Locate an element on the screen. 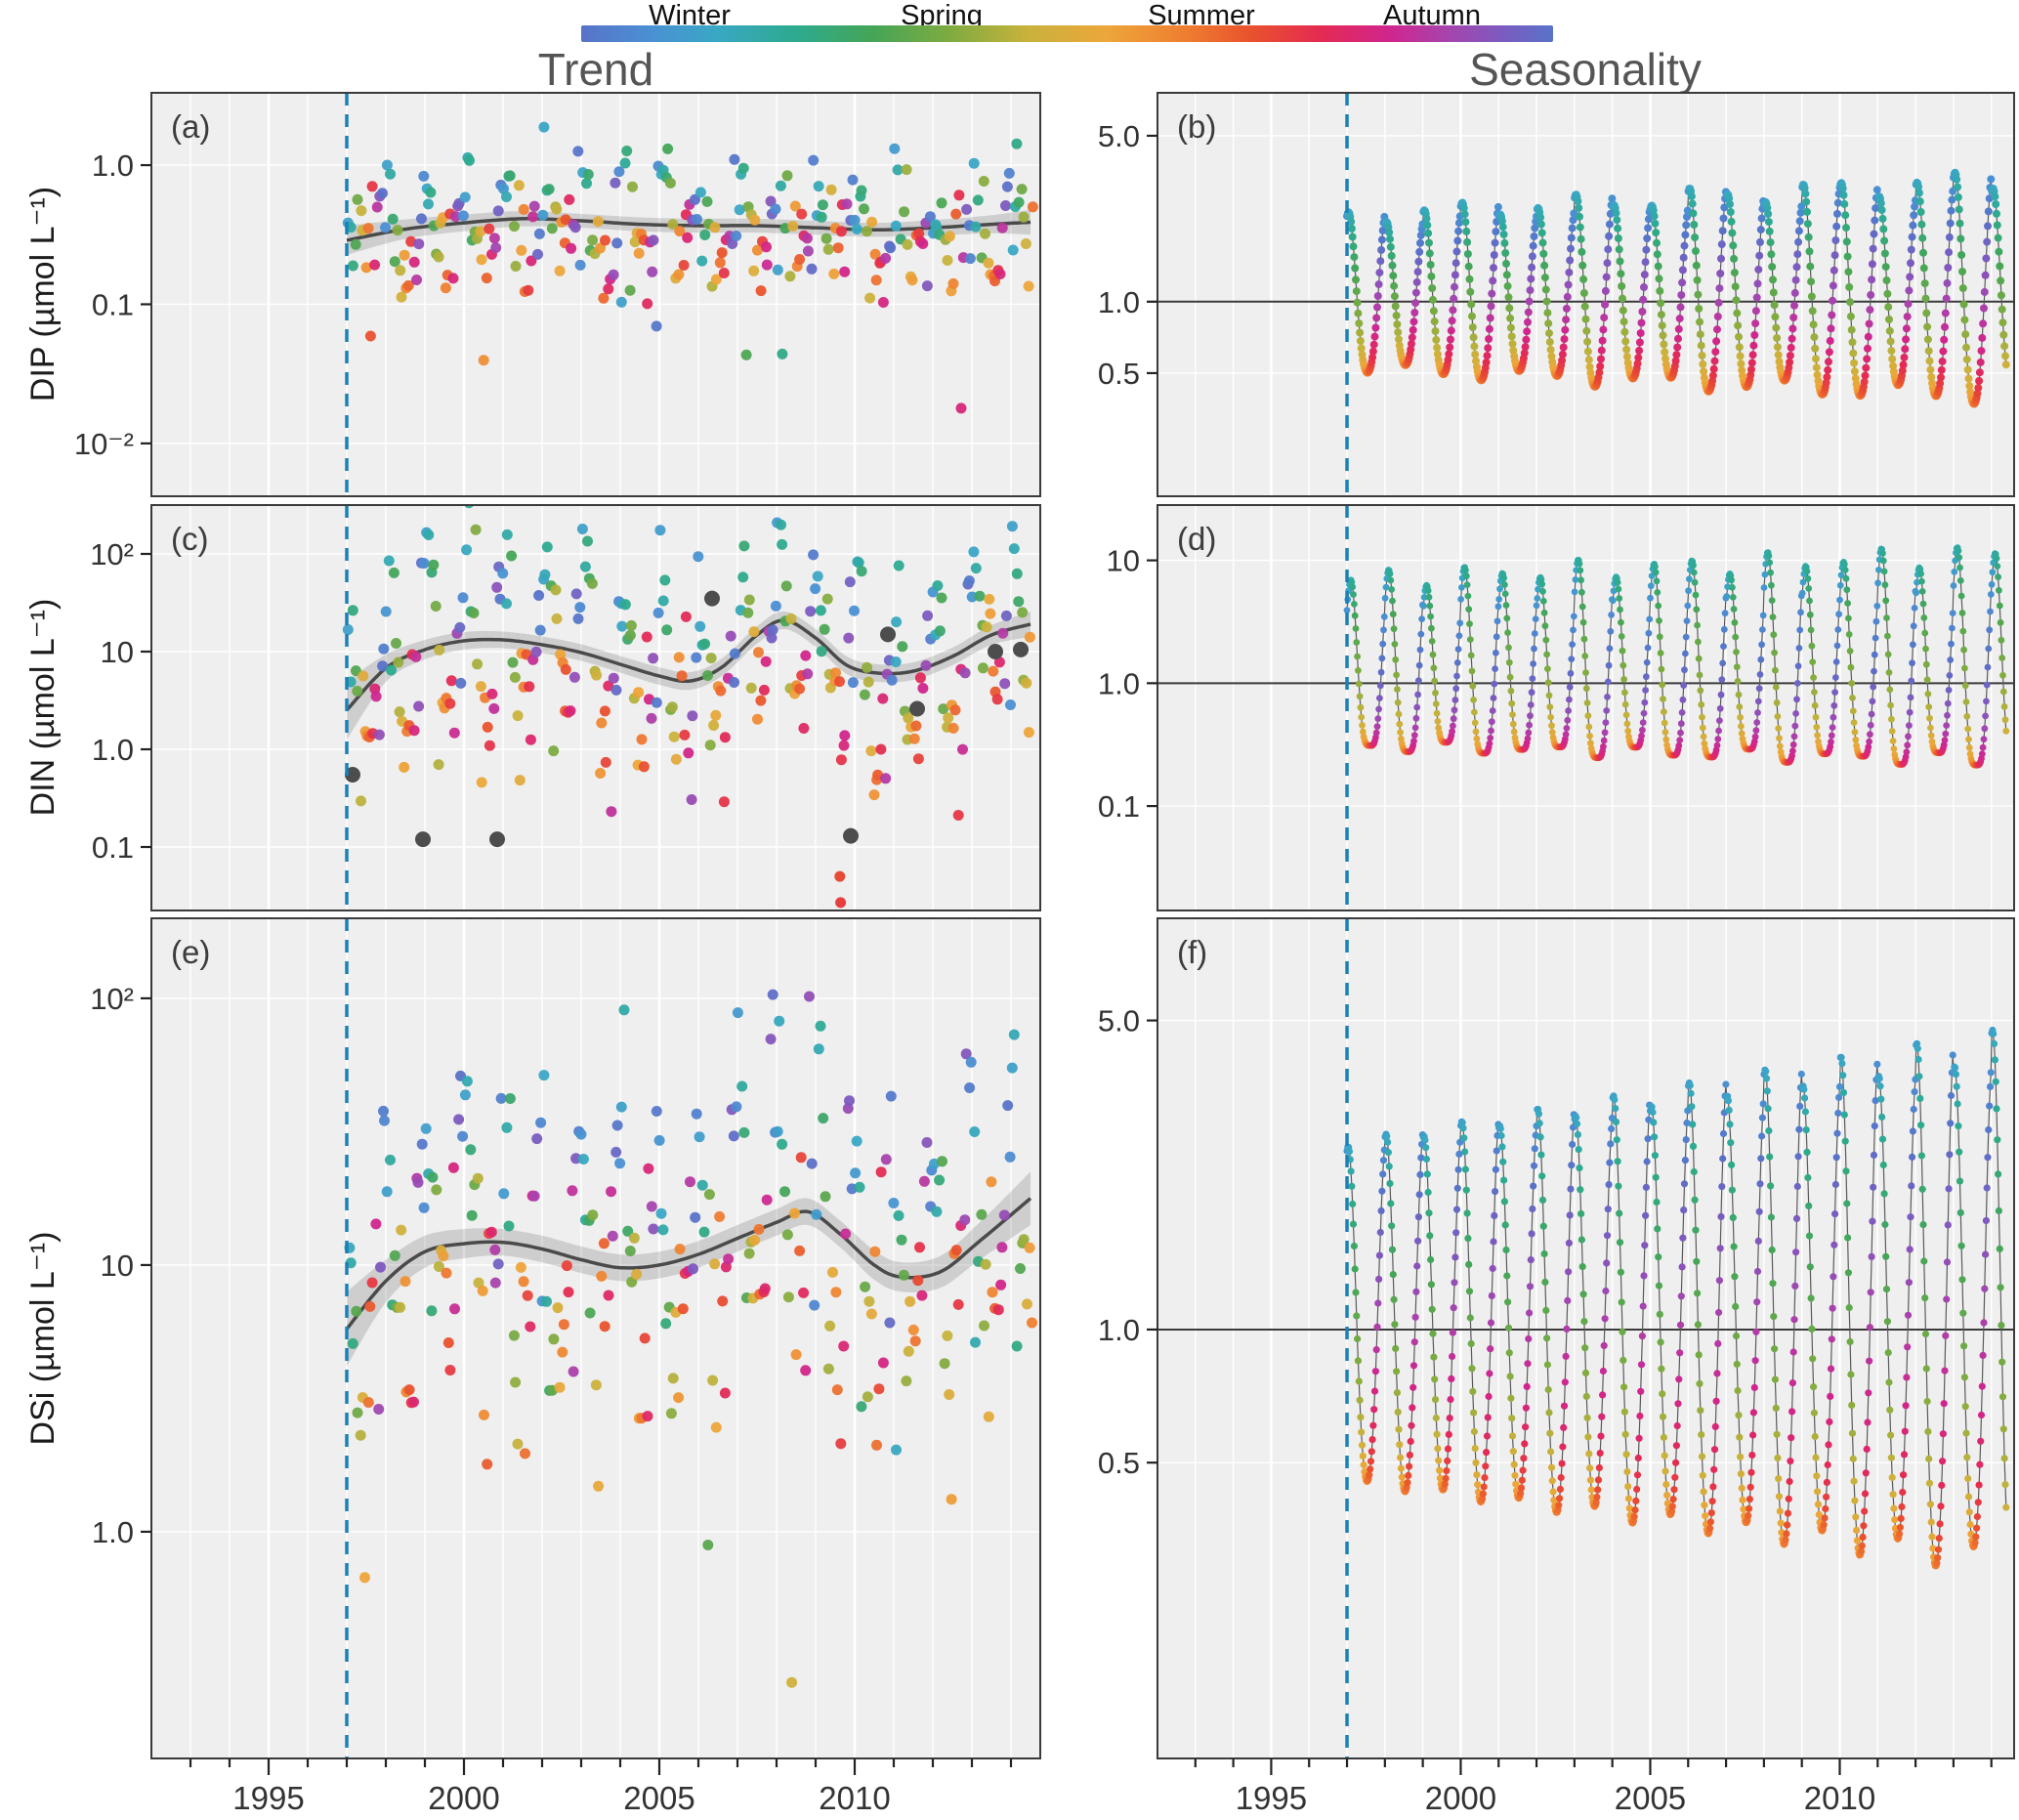 The width and height of the screenshot is (2019, 1820). panel-b-data is located at coordinates (1585, 288).